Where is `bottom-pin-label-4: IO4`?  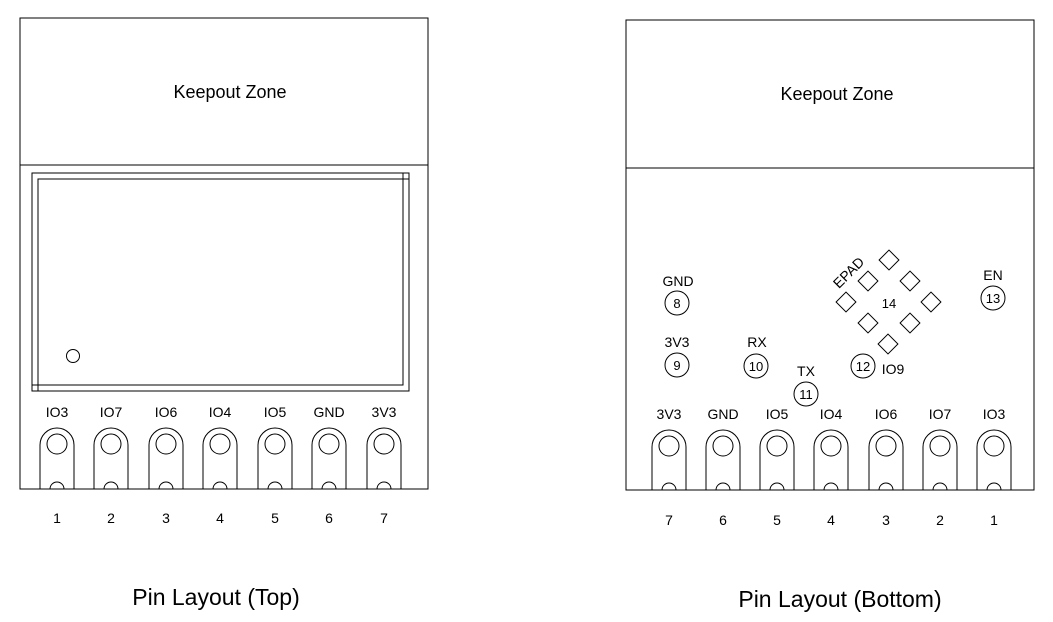
bottom-pin-label-4: IO4 is located at coordinates (831, 414).